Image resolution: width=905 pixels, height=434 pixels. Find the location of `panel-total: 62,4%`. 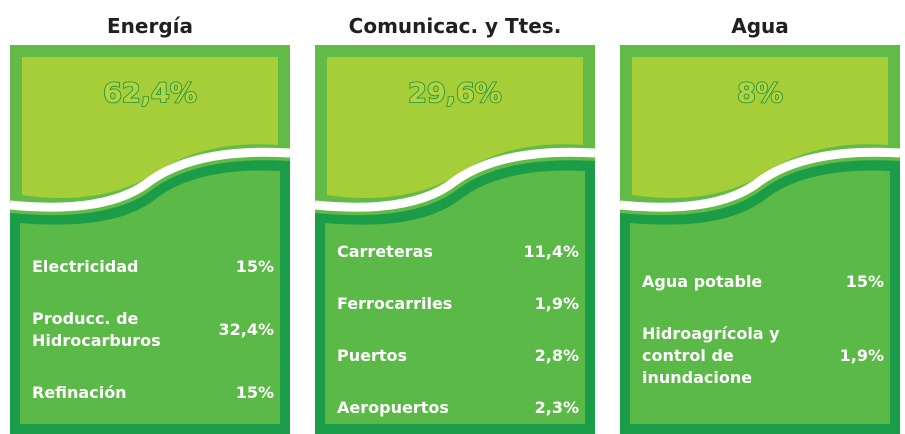

panel-total: 62,4% is located at coordinates (149, 93).